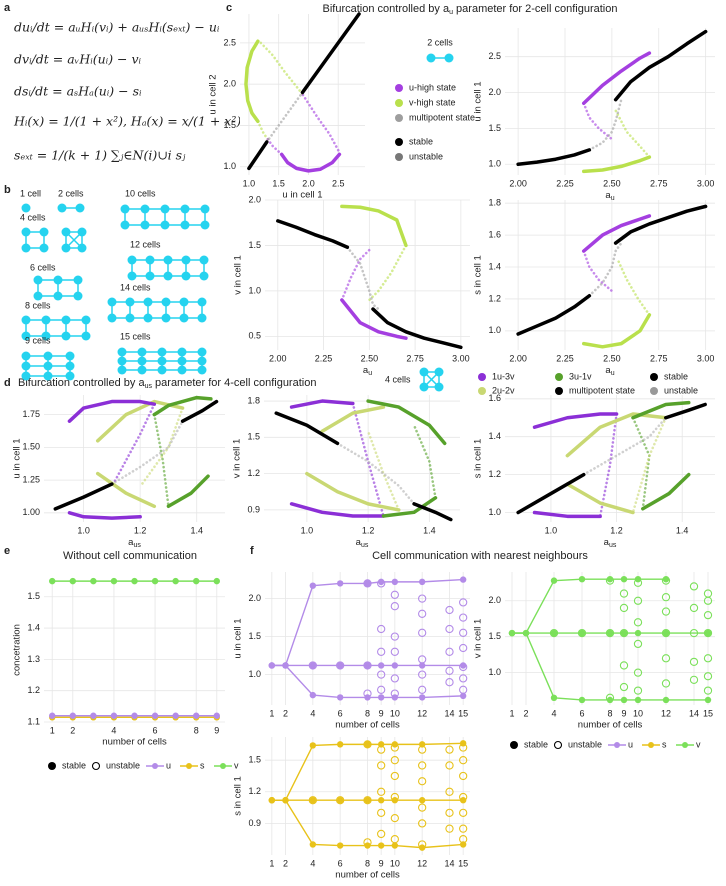 This screenshot has height=886, width=726. What do you see at coordinates (71, 193) in the screenshot?
I see `cell-config-label: 2 cells` at bounding box center [71, 193].